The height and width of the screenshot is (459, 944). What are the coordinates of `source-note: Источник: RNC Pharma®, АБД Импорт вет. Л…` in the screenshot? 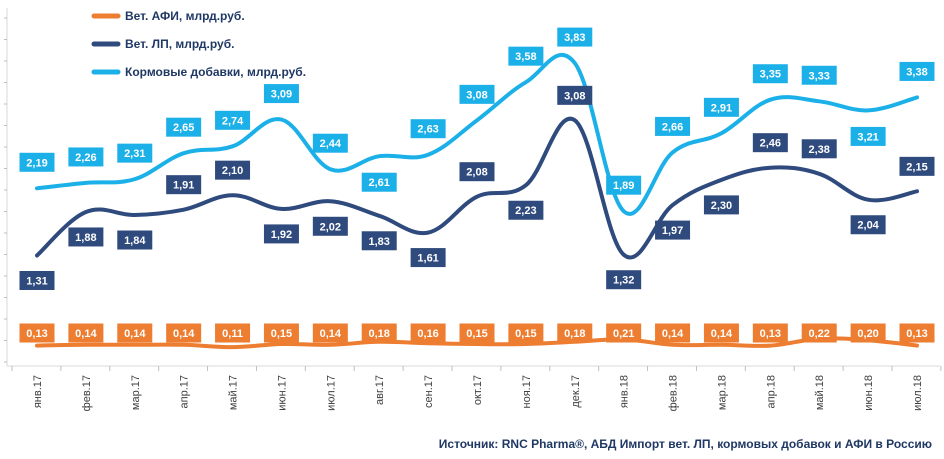 It's located at (685, 444).